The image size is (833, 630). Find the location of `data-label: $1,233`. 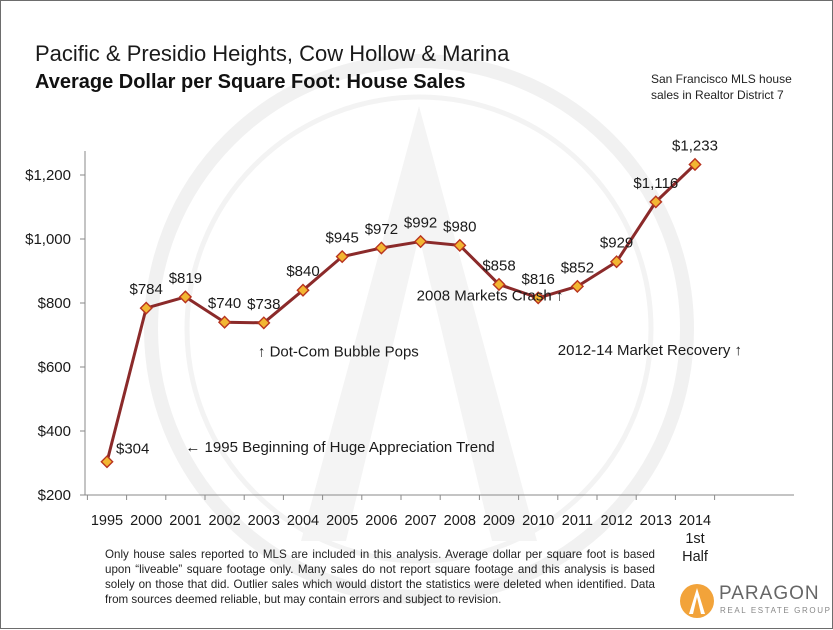

data-label: $1,233 is located at coordinates (695, 145).